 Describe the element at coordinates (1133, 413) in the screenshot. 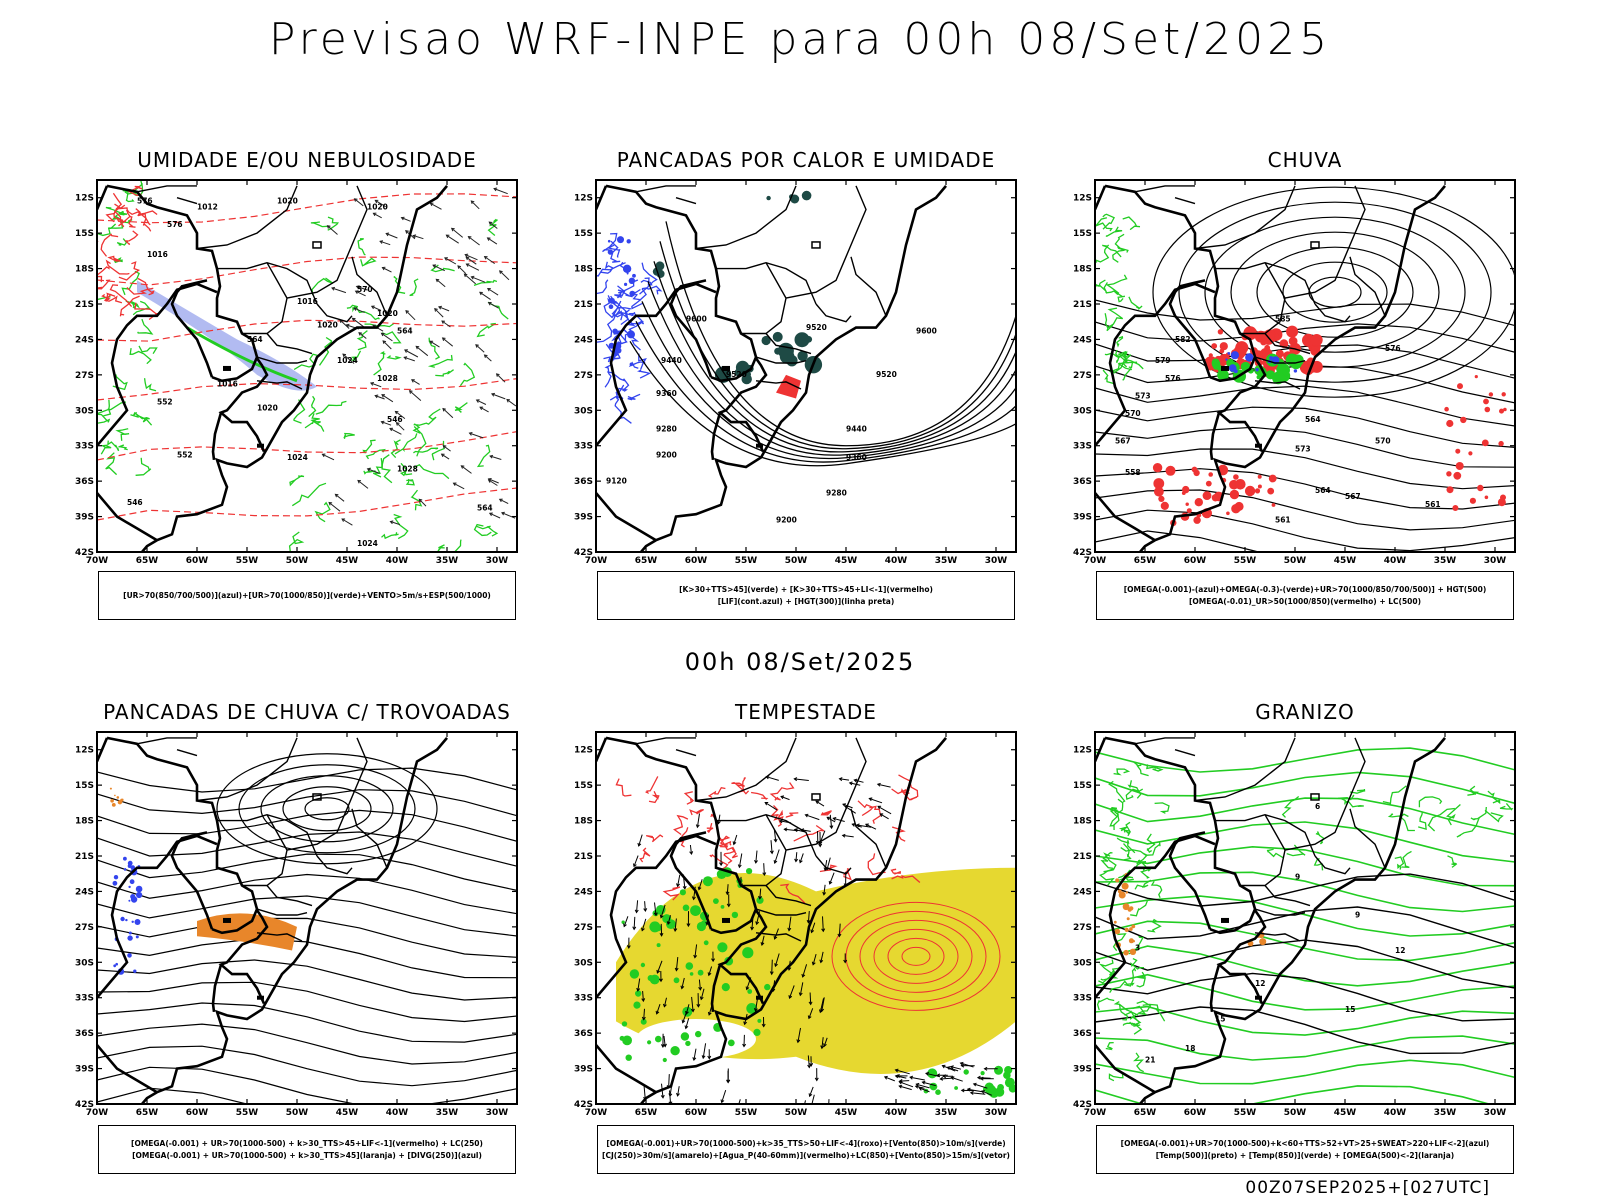

I see `contour-label: 570` at that location.